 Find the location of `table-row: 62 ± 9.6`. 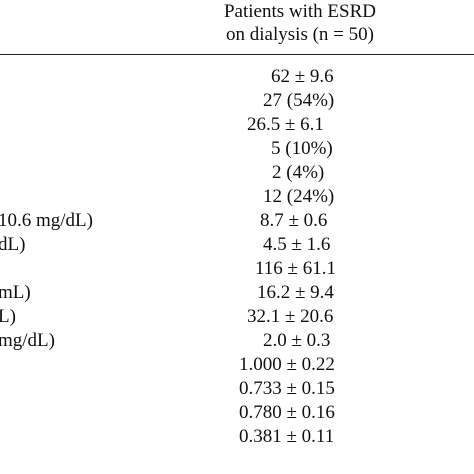

table-row: 62 ± 9.6 is located at coordinates (237, 77).